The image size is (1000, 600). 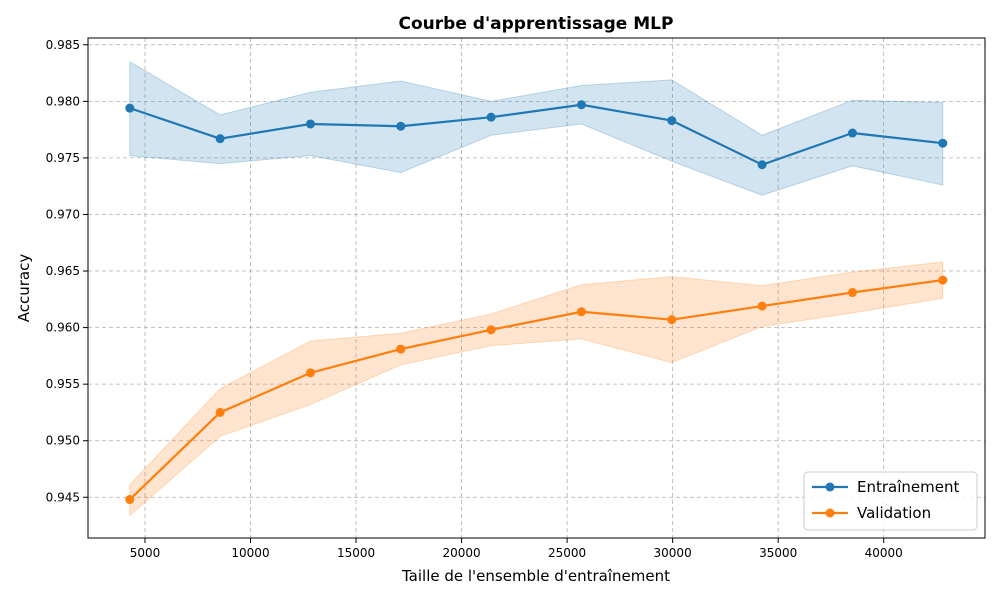 What do you see at coordinates (567, 553) in the screenshot?
I see `x-tick-label: 25000` at bounding box center [567, 553].